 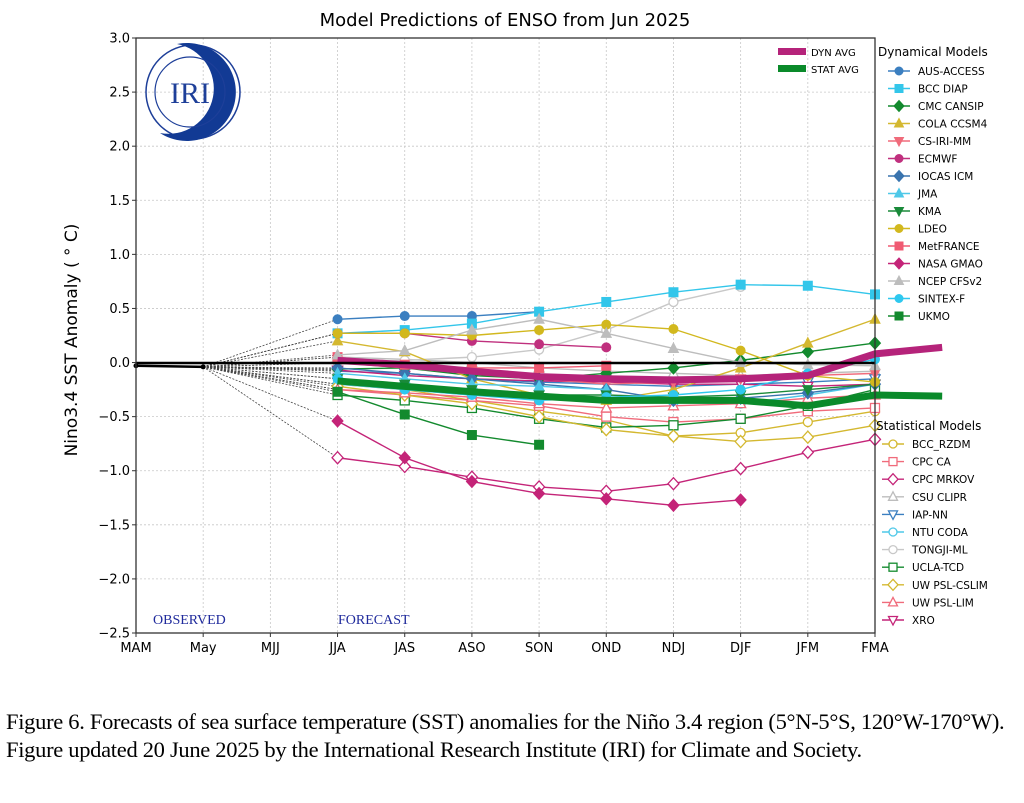 What do you see at coordinates (119, 39) in the screenshot?
I see `y-tick-label: 3.0` at bounding box center [119, 39].